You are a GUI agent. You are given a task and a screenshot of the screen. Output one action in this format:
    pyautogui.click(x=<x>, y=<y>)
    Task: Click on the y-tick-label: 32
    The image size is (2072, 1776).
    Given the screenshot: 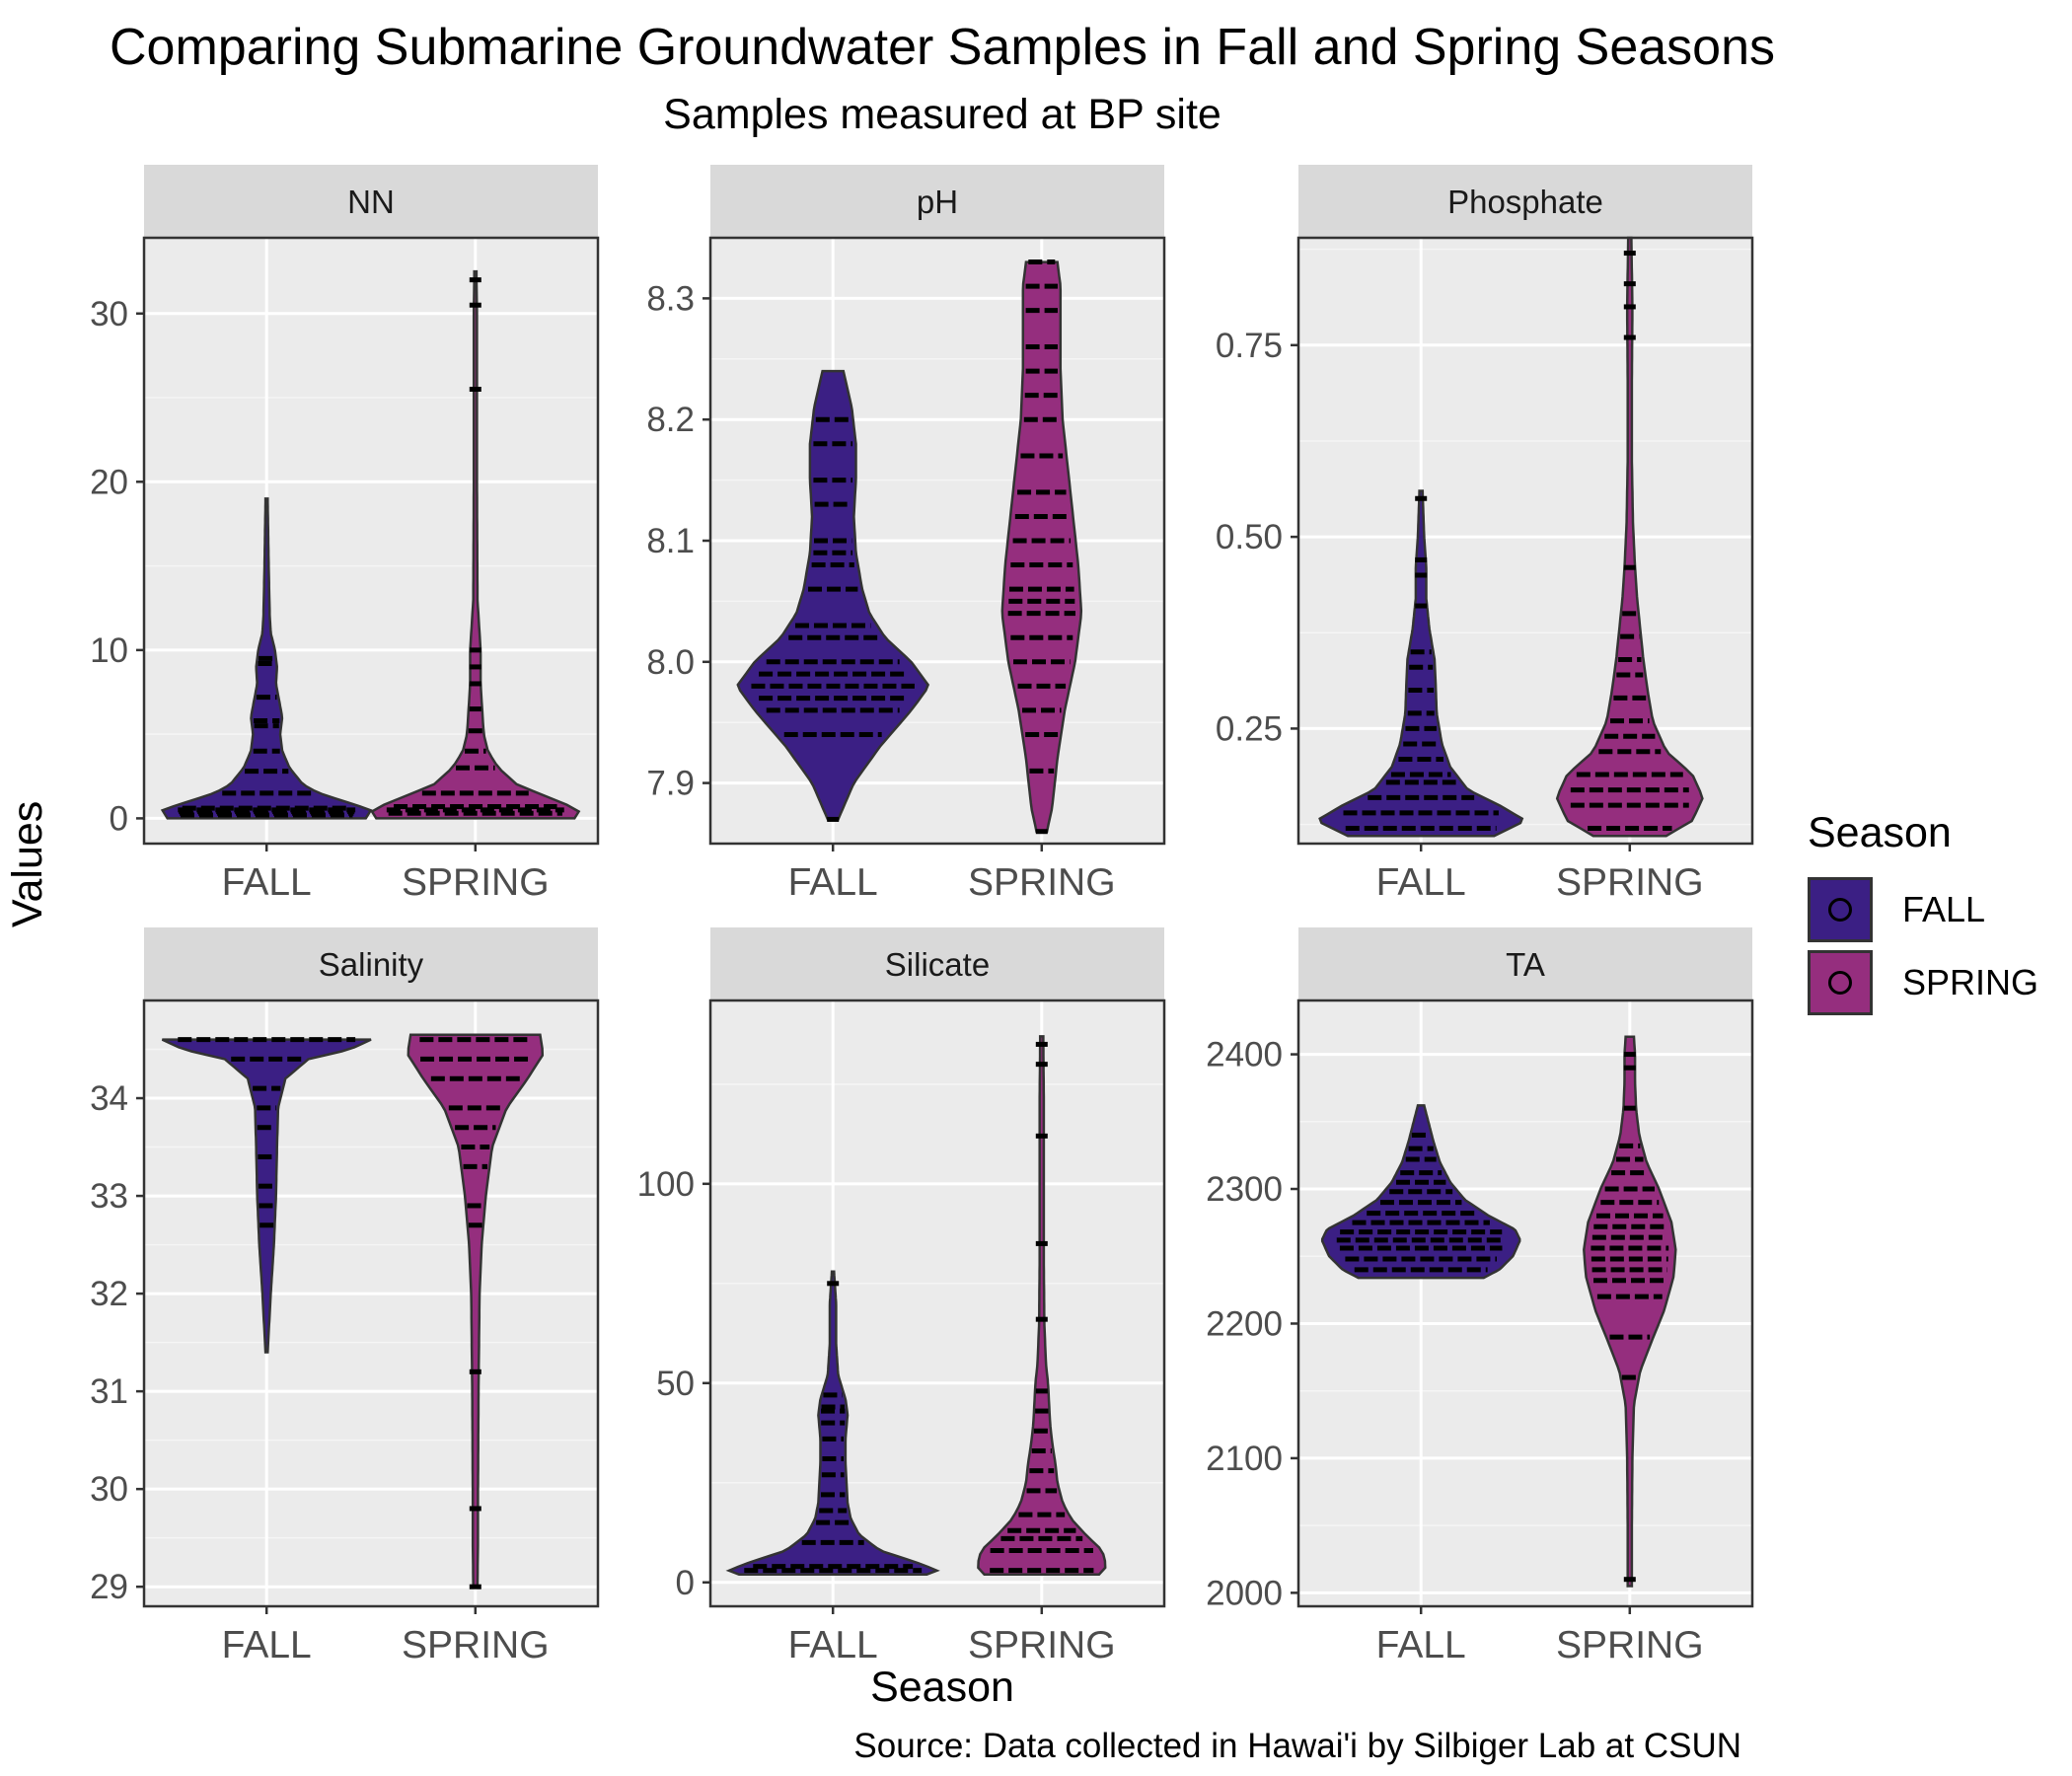 What is the action you would take?
    pyautogui.click(x=109, y=1294)
    